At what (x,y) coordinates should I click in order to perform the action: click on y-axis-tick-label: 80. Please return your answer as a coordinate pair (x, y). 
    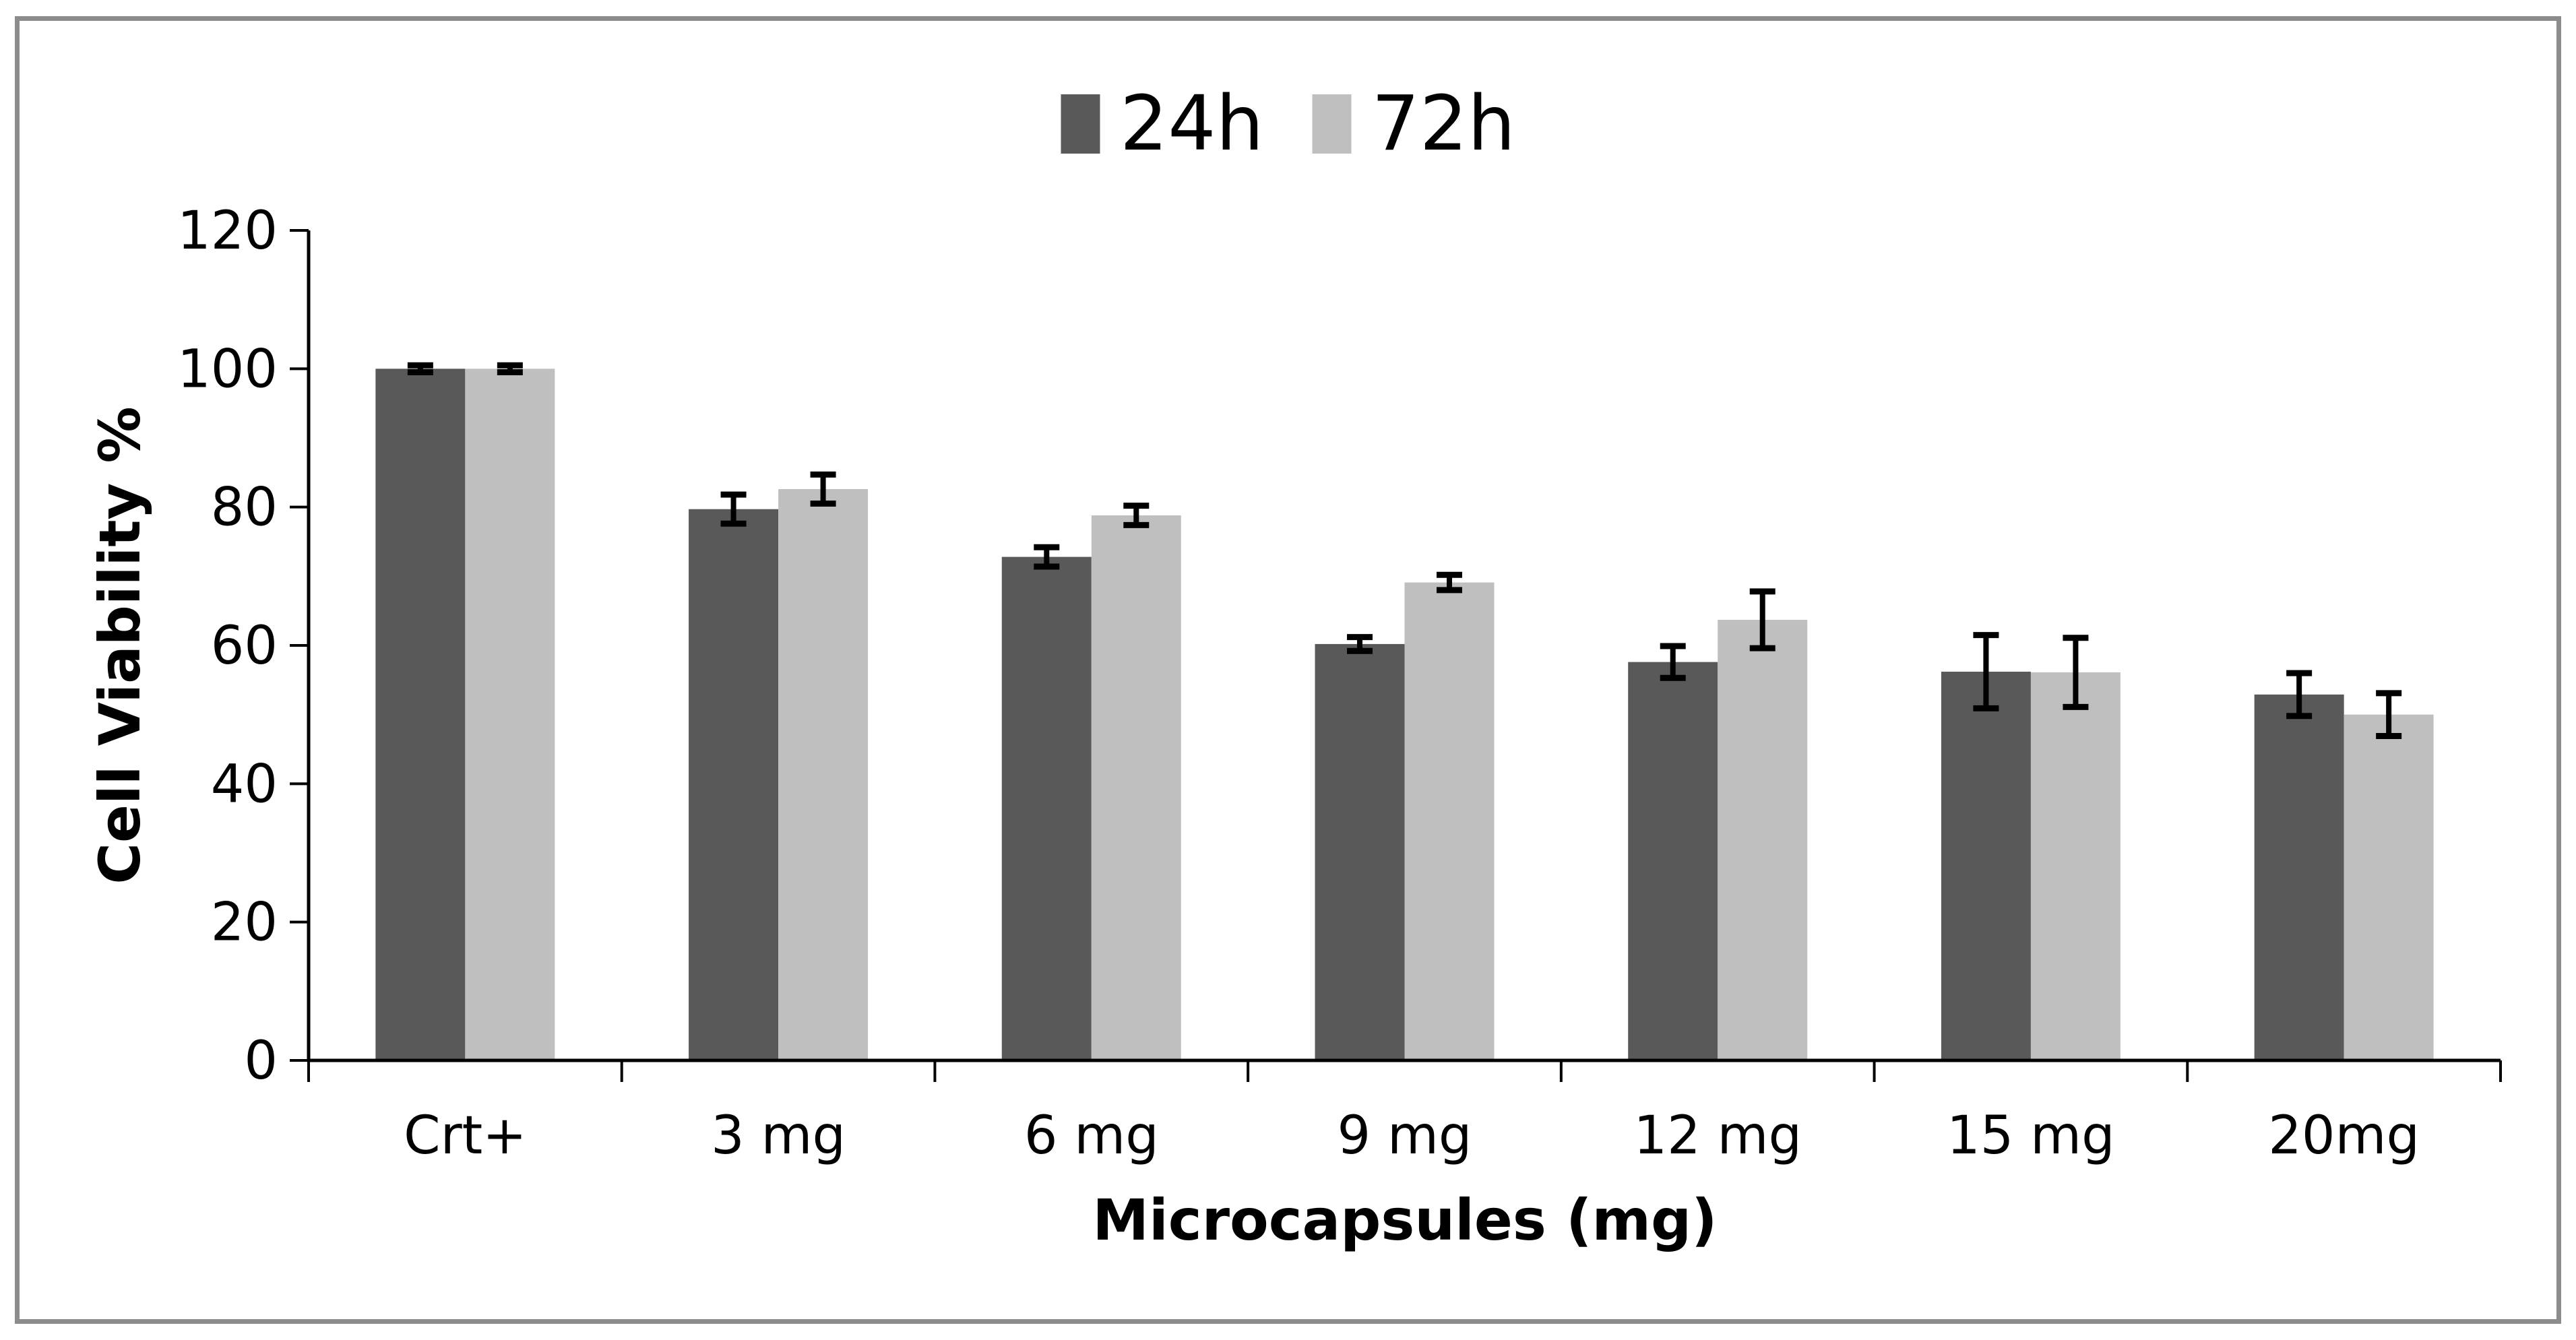
    Looking at the image, I should click on (244, 508).